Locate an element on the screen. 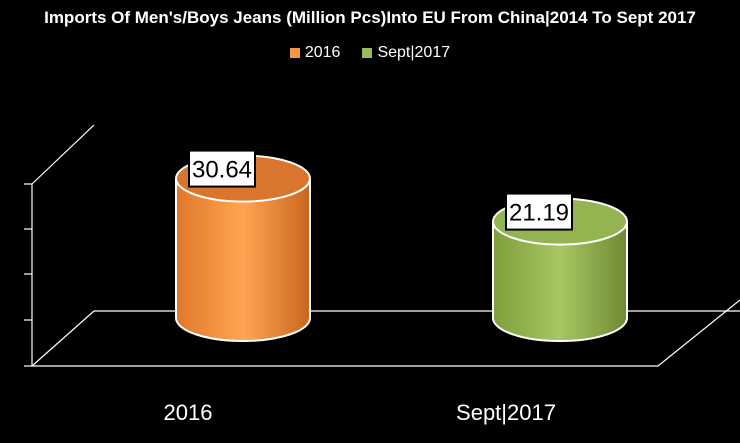 This screenshot has width=740, height=443. category-labels: 2016 Sept|2017 is located at coordinates (360, 412).